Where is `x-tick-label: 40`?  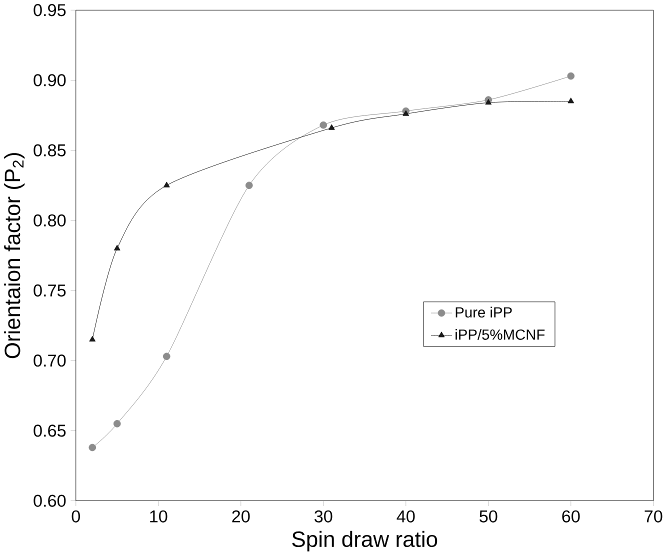 x-tick-label: 40 is located at coordinates (405, 516).